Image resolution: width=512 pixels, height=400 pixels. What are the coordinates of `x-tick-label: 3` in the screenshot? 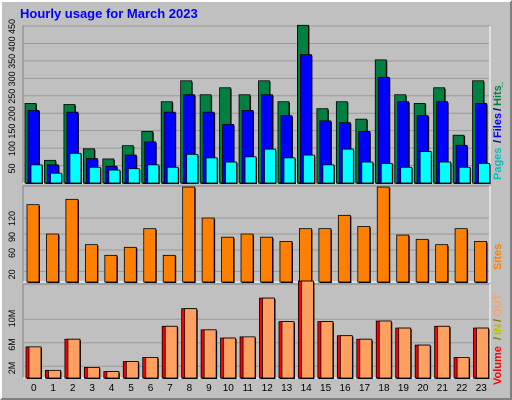 It's located at (92, 388).